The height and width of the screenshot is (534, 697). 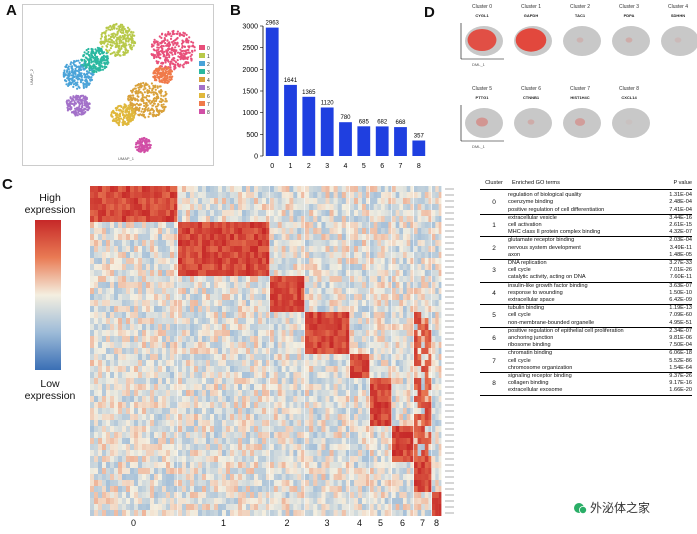 I want to click on featureplot-expression, so click(x=482, y=122).